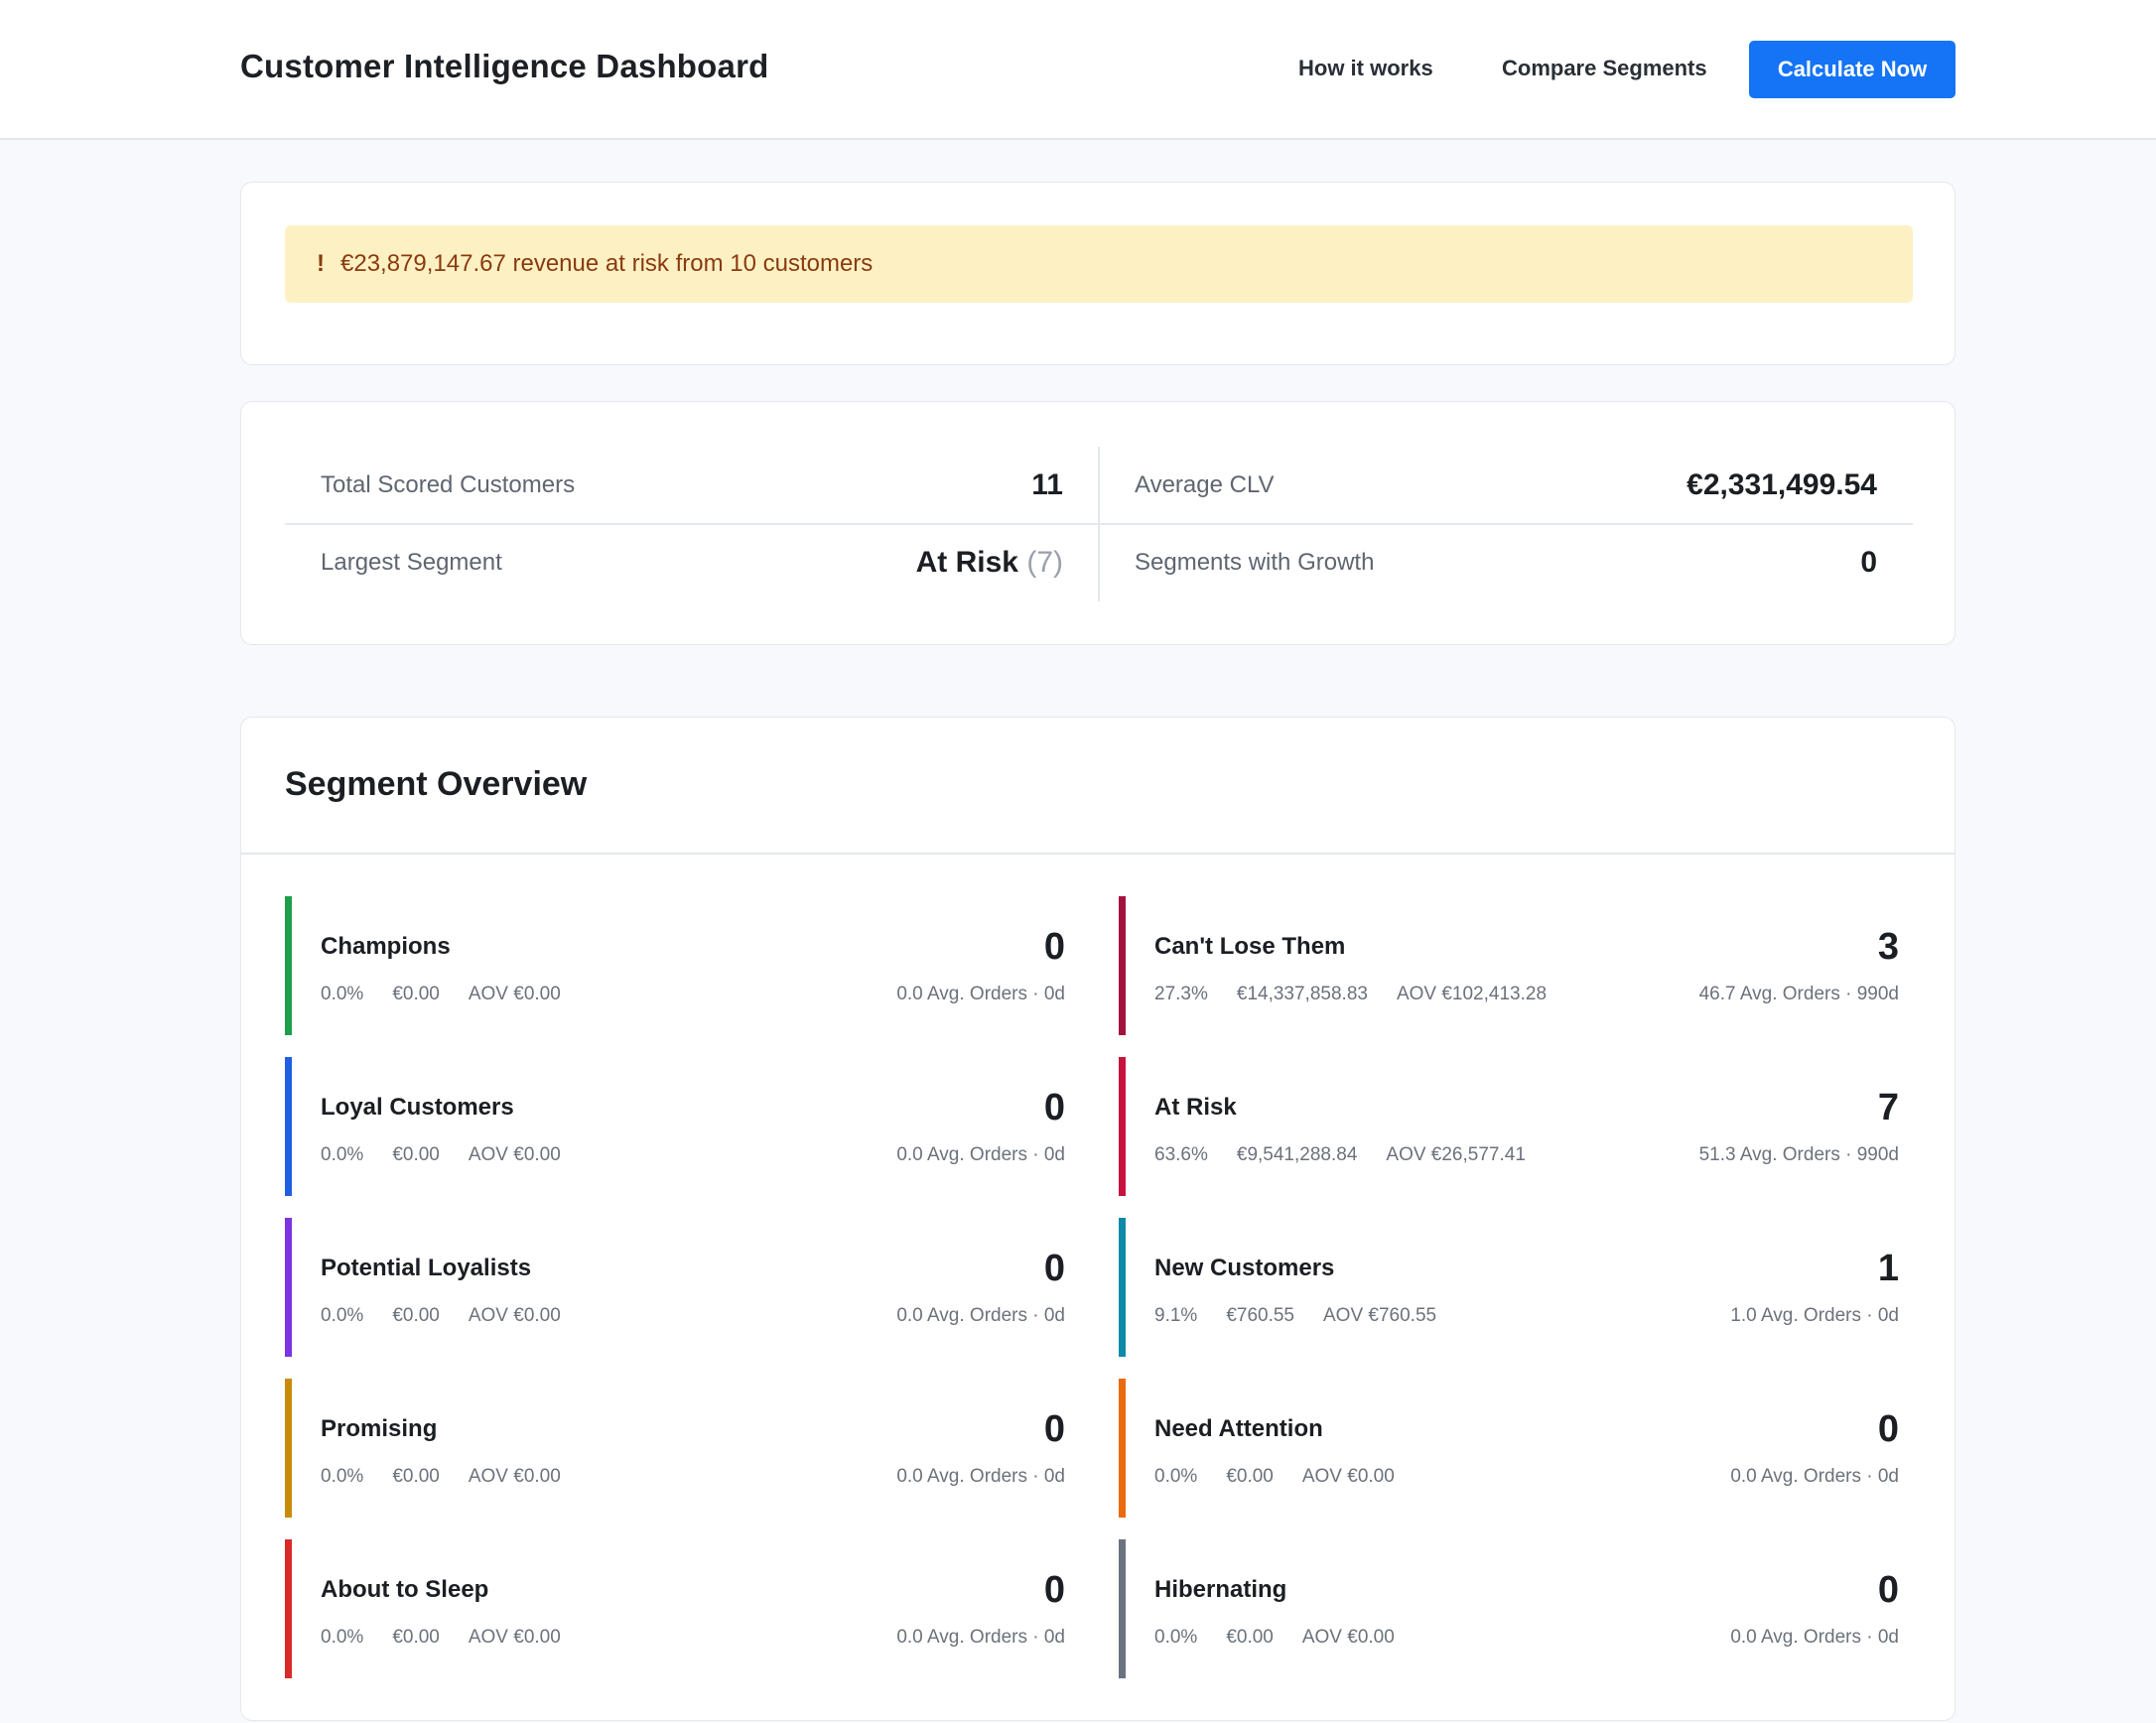 This screenshot has width=2156, height=1723. I want to click on segment-orders-recency: 46.7 Avg. Orders · 990d, so click(1798, 994).